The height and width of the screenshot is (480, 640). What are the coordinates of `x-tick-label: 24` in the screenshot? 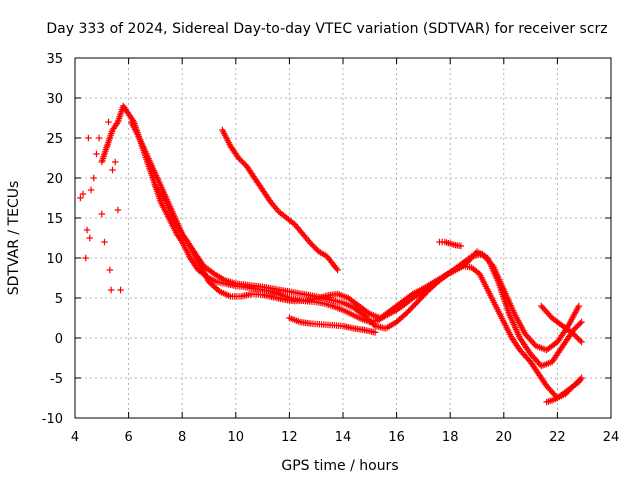 It's located at (611, 437).